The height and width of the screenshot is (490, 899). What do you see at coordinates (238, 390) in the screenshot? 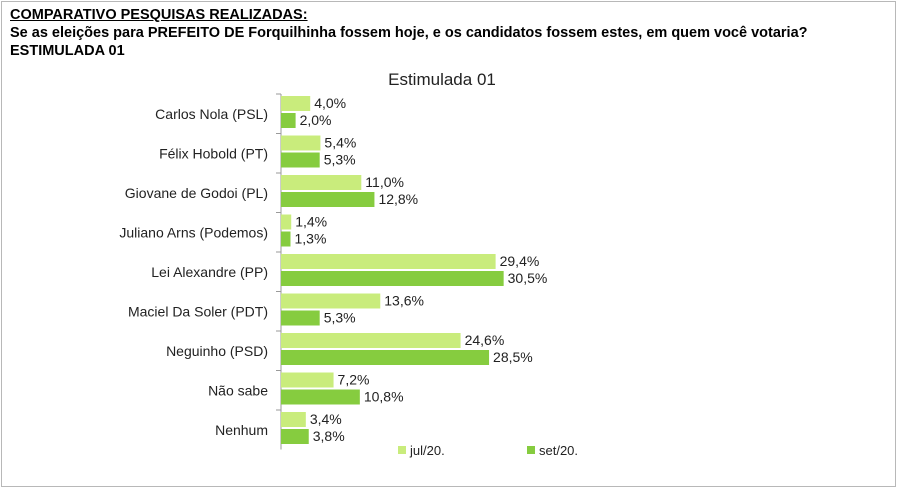
I see `category-label: Não sabe` at bounding box center [238, 390].